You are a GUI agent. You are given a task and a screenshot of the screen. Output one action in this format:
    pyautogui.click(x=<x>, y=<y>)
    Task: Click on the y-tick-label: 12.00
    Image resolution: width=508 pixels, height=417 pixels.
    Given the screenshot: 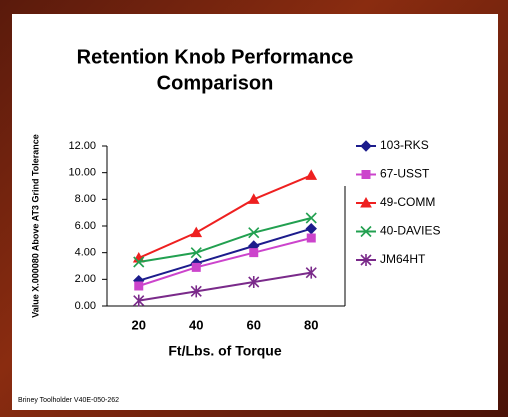 What is the action you would take?
    pyautogui.click(x=82, y=146)
    